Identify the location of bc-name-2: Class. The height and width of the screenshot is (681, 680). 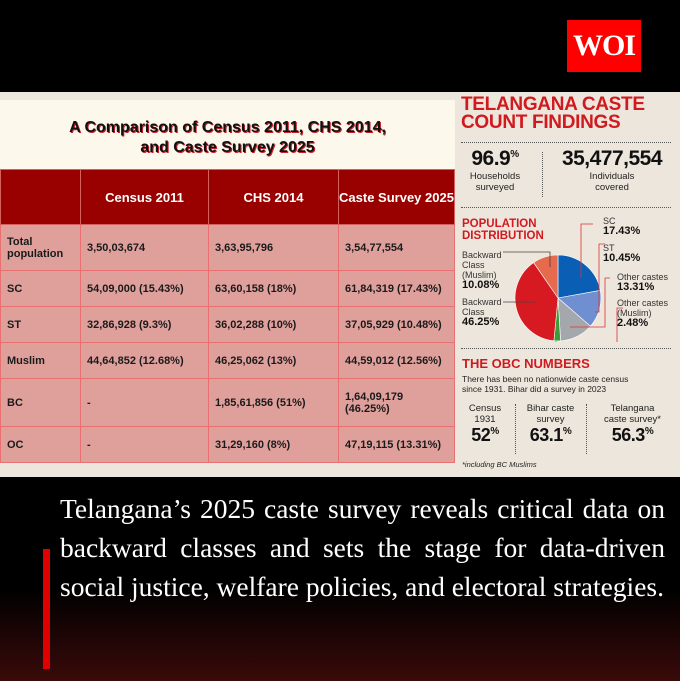
(473, 312).